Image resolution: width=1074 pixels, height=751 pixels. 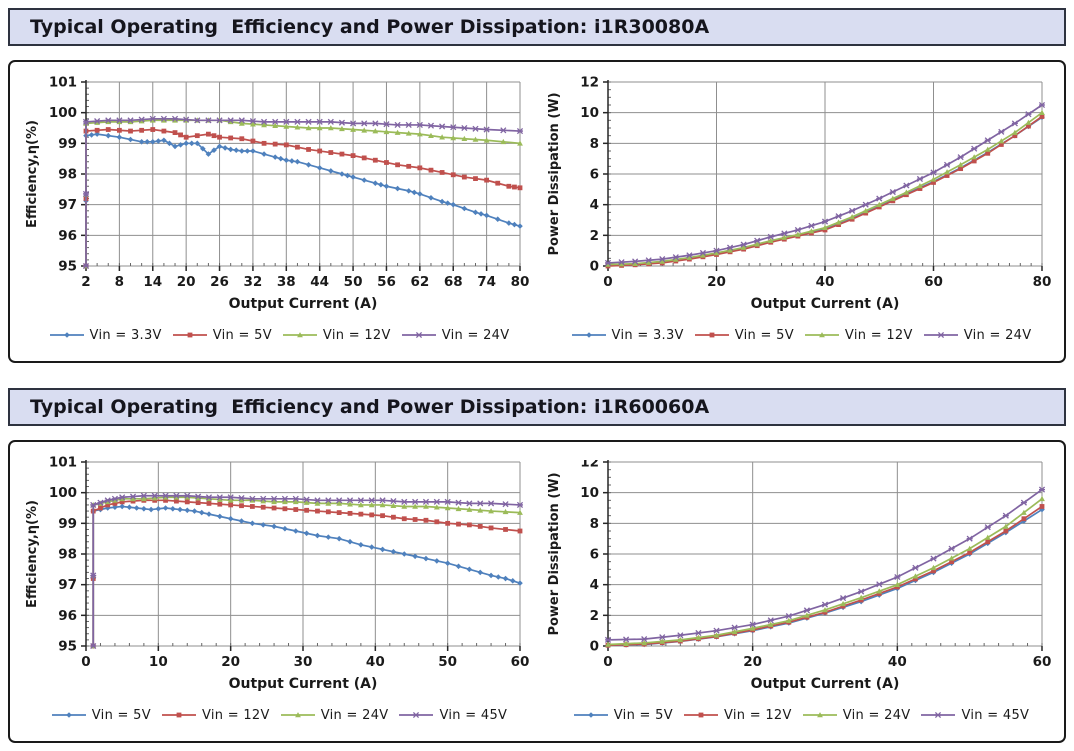 I want to click on efficiency-i1R60060A-legend: Vin = 5V Vin = 12V Vin = 24V Vin = 45V, so click(x=279, y=715).